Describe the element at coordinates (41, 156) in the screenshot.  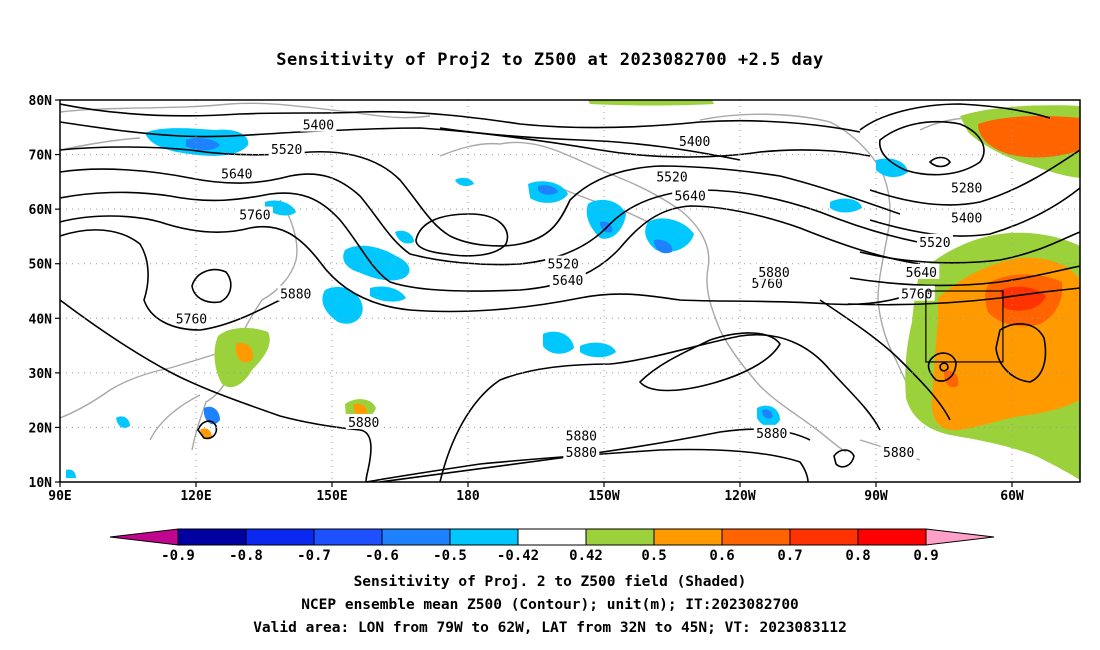
I see `lat-tick-label: 70N` at that location.